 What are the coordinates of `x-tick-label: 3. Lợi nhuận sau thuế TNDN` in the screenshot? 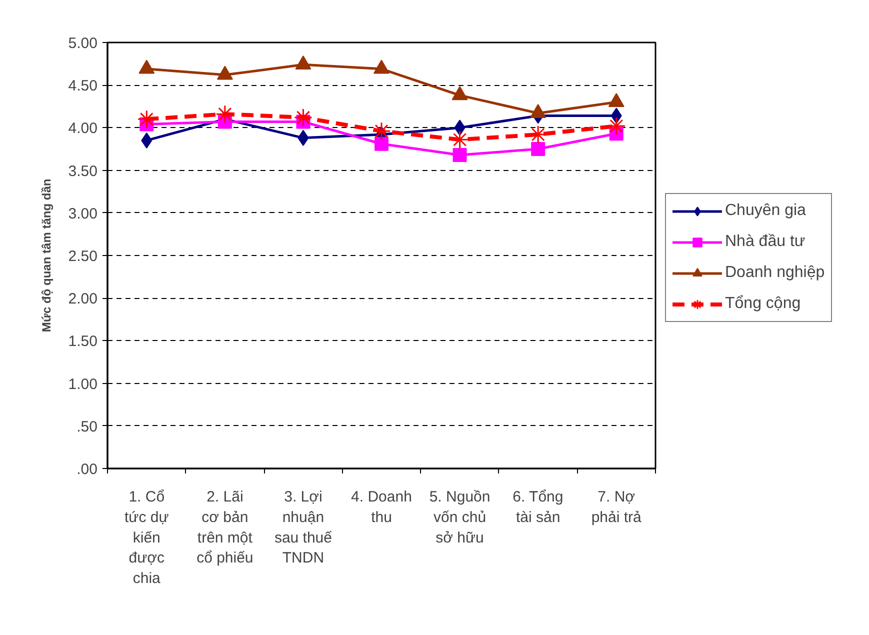 It's located at (303, 527).